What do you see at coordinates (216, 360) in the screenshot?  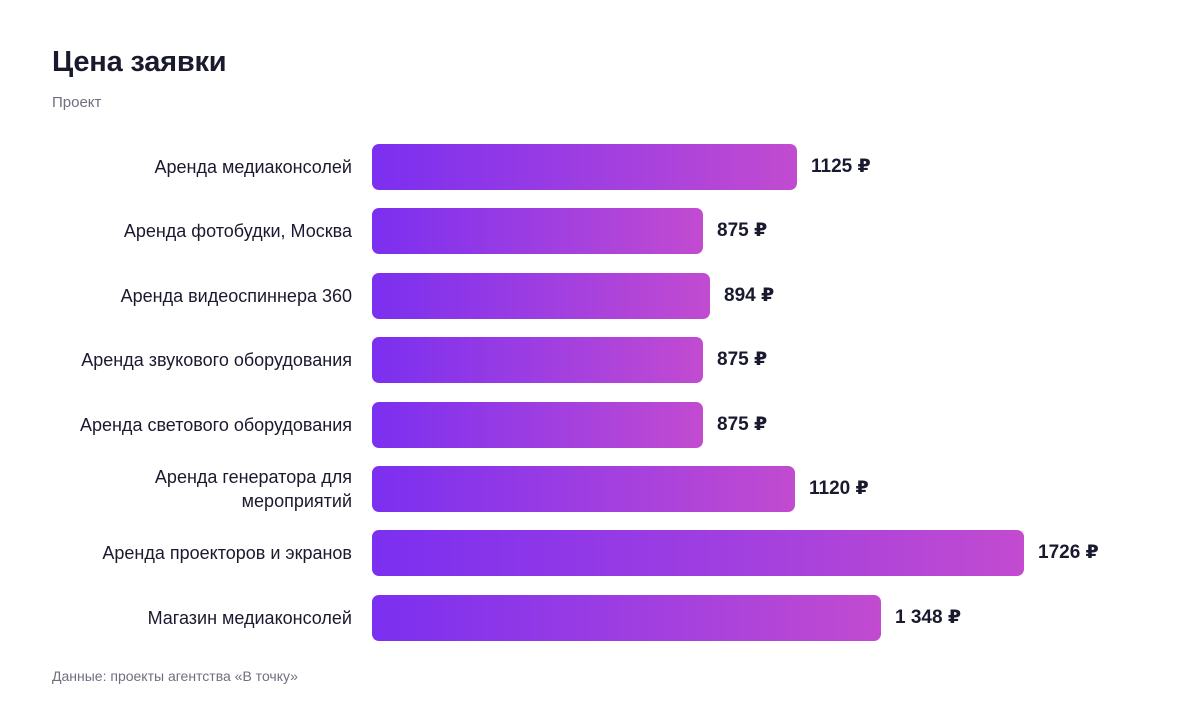 I see `category-label: Аренда звукового оборудования` at bounding box center [216, 360].